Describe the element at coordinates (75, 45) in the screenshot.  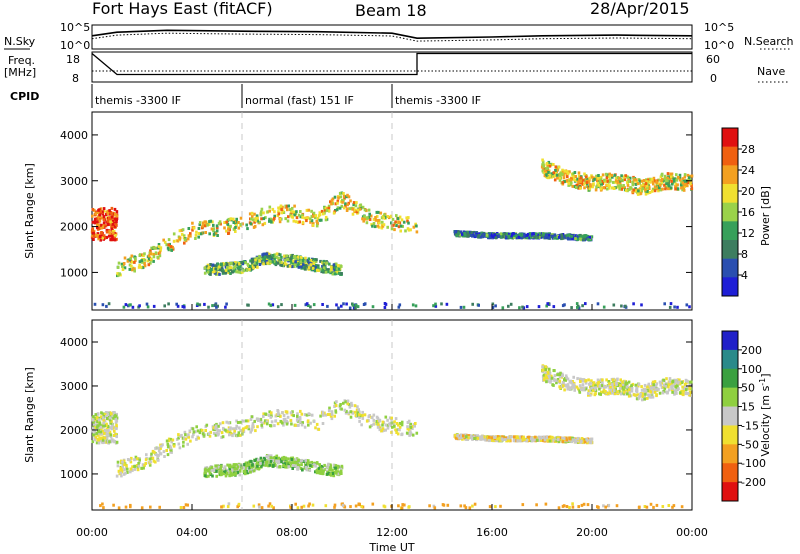
I see `noise-left-tick-bottom: 10^0` at that location.